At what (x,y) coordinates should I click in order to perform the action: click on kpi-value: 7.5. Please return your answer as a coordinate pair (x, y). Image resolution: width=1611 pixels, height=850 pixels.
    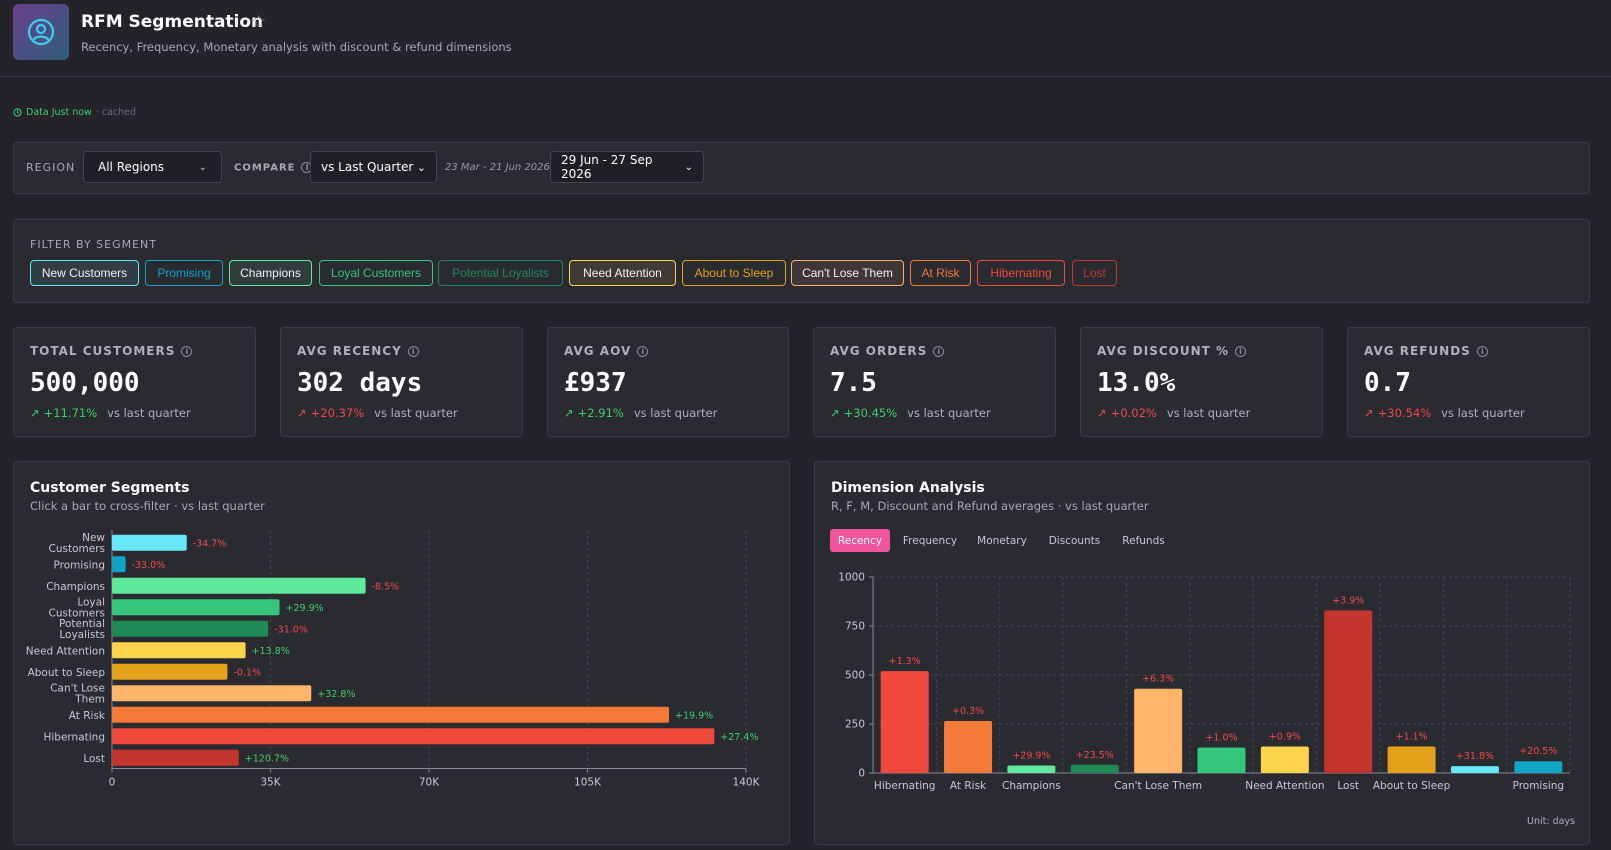
    Looking at the image, I should click on (853, 383).